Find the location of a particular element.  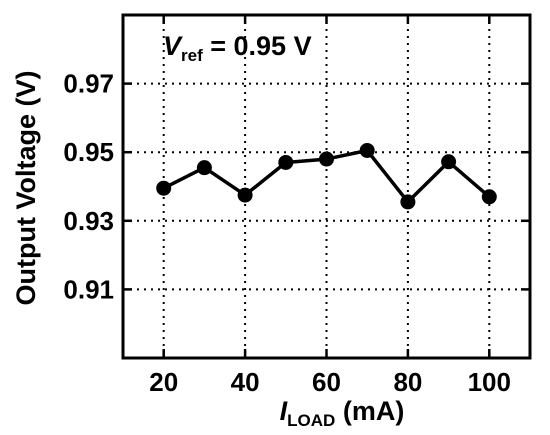

y-tick-label: 0.95 is located at coordinates (88, 152).